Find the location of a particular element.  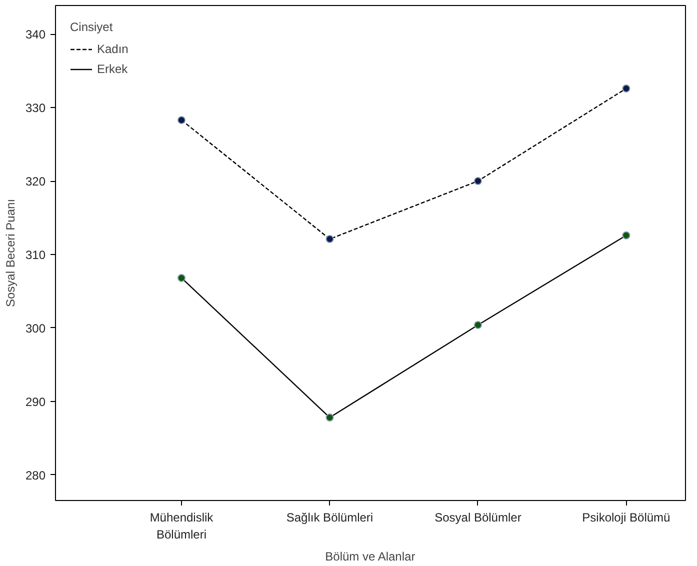

y-tick-label: 310 is located at coordinates (35, 255).